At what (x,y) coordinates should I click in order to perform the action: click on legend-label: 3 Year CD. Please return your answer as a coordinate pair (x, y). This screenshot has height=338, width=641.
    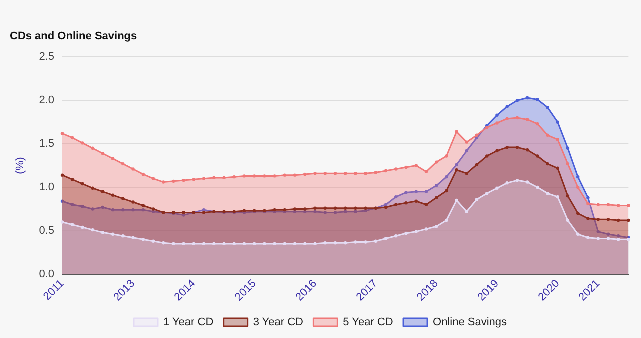
    Looking at the image, I should click on (278, 322).